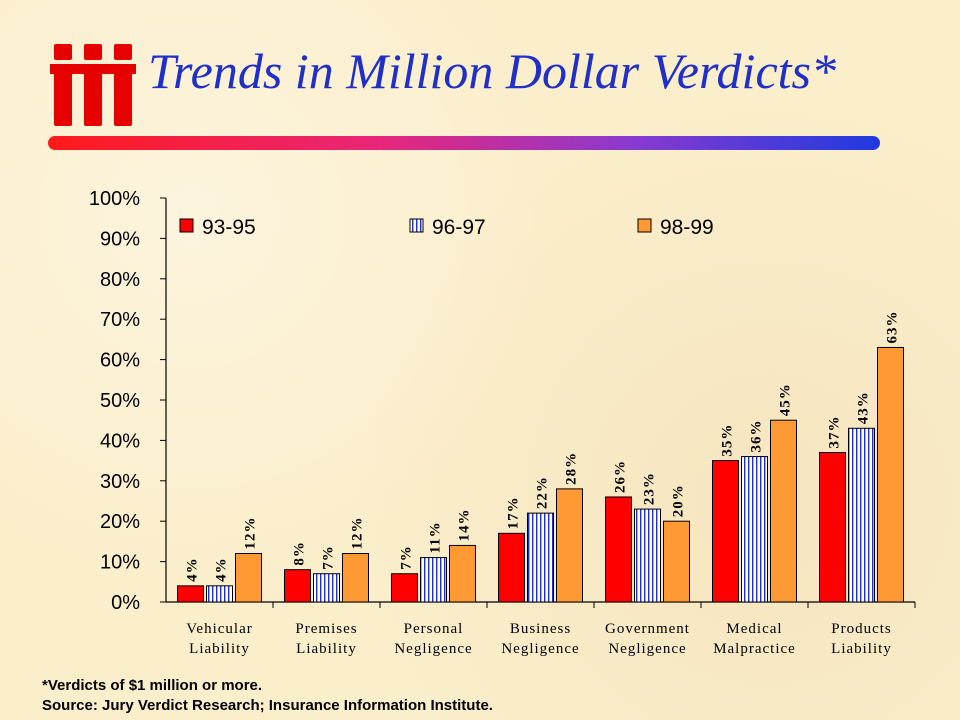  I want to click on y-tick-label: 20%, so click(120, 522).